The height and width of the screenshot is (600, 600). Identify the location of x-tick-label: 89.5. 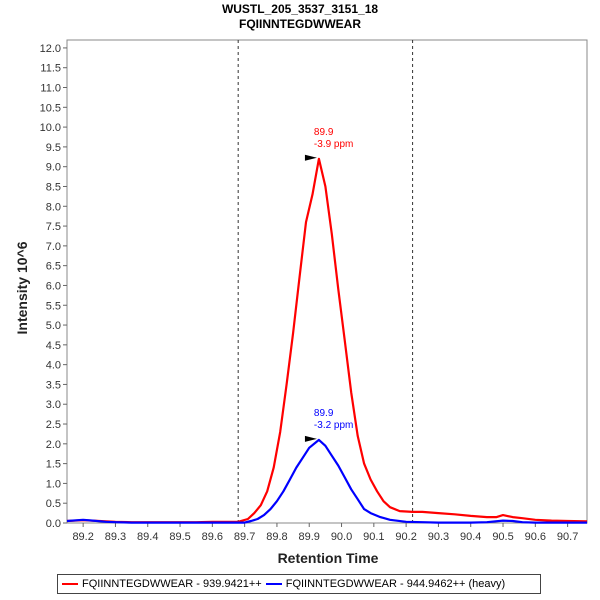
(179, 537).